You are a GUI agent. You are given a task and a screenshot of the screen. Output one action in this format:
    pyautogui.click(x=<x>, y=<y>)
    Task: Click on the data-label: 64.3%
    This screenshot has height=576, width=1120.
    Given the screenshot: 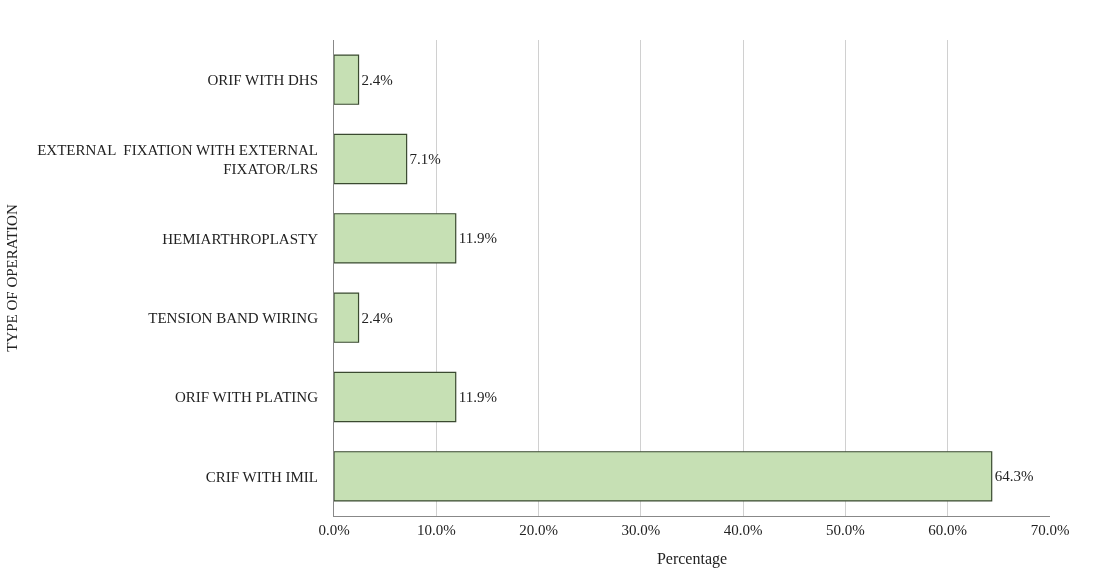 What is the action you would take?
    pyautogui.click(x=1014, y=476)
    